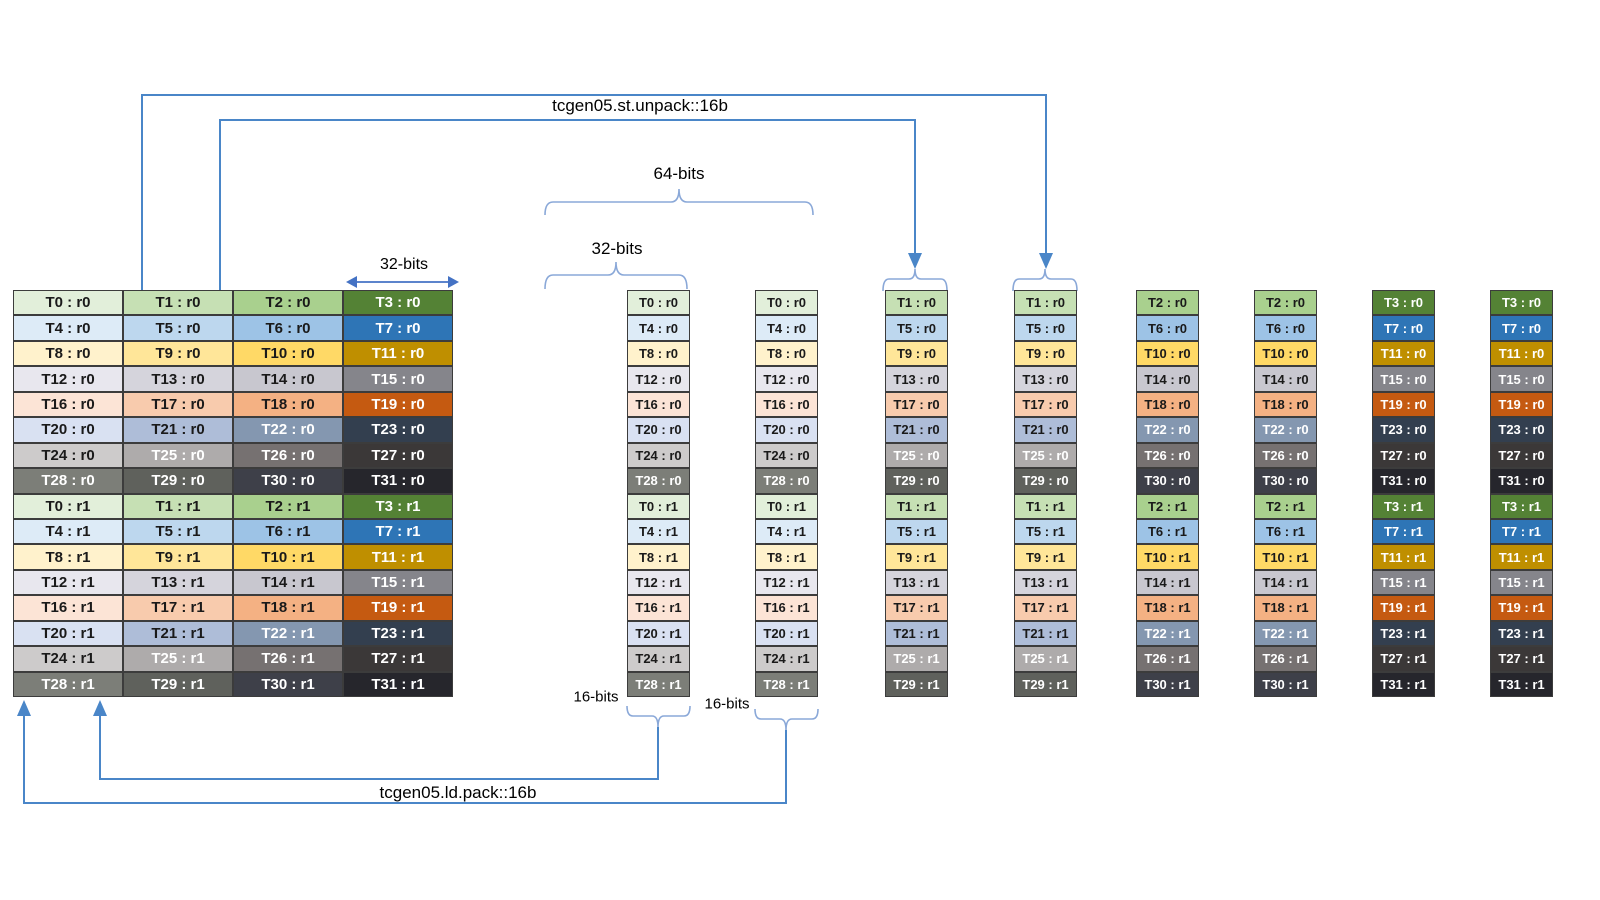 This screenshot has width=1600, height=900. Describe the element at coordinates (68, 608) in the screenshot. I see `matrix-cell: T16 : r1` at that location.